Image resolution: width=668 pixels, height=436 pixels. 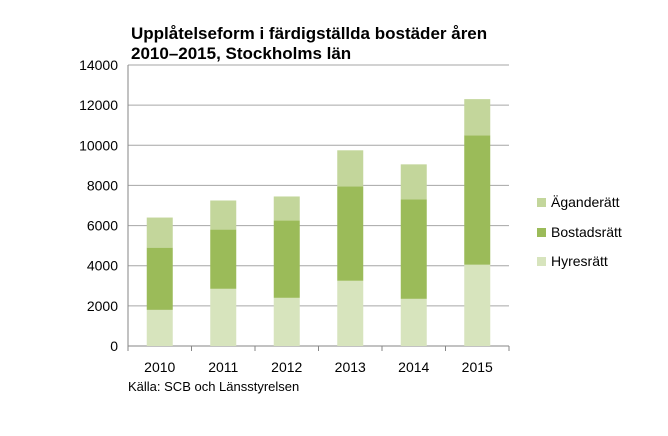 What do you see at coordinates (98, 105) in the screenshot?
I see `y-tick-label: 12000` at bounding box center [98, 105].